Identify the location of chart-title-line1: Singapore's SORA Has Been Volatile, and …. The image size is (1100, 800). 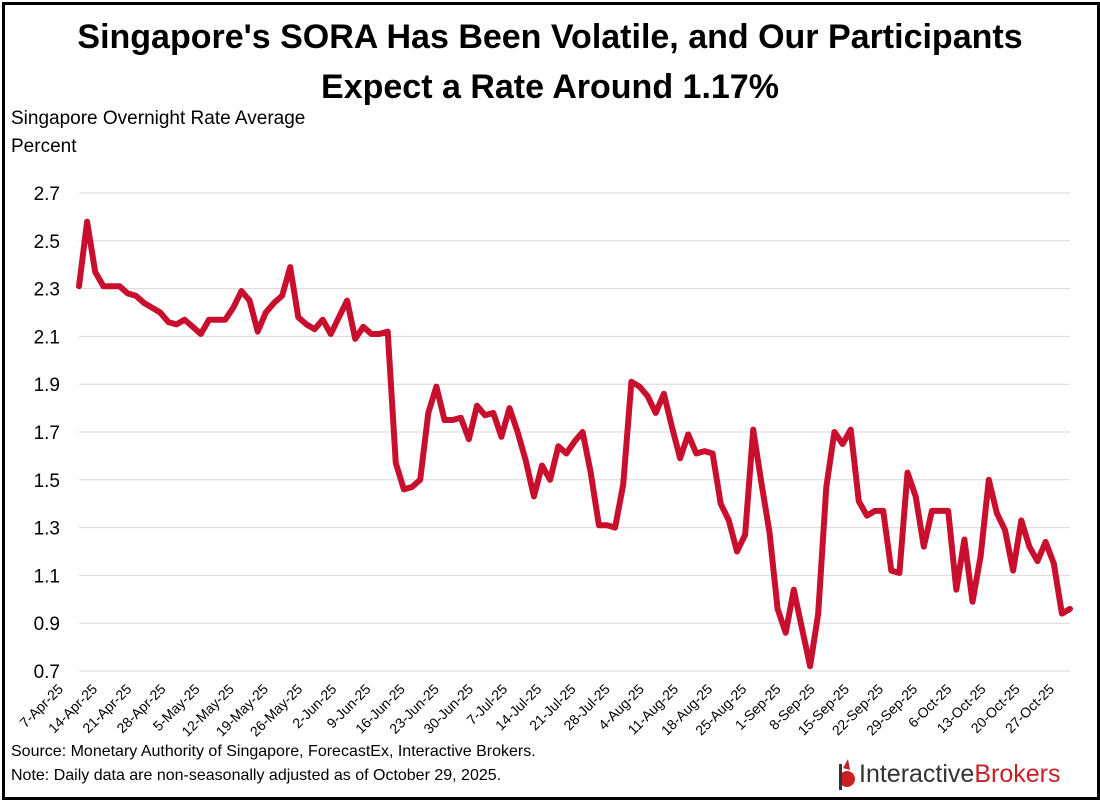
(550, 37).